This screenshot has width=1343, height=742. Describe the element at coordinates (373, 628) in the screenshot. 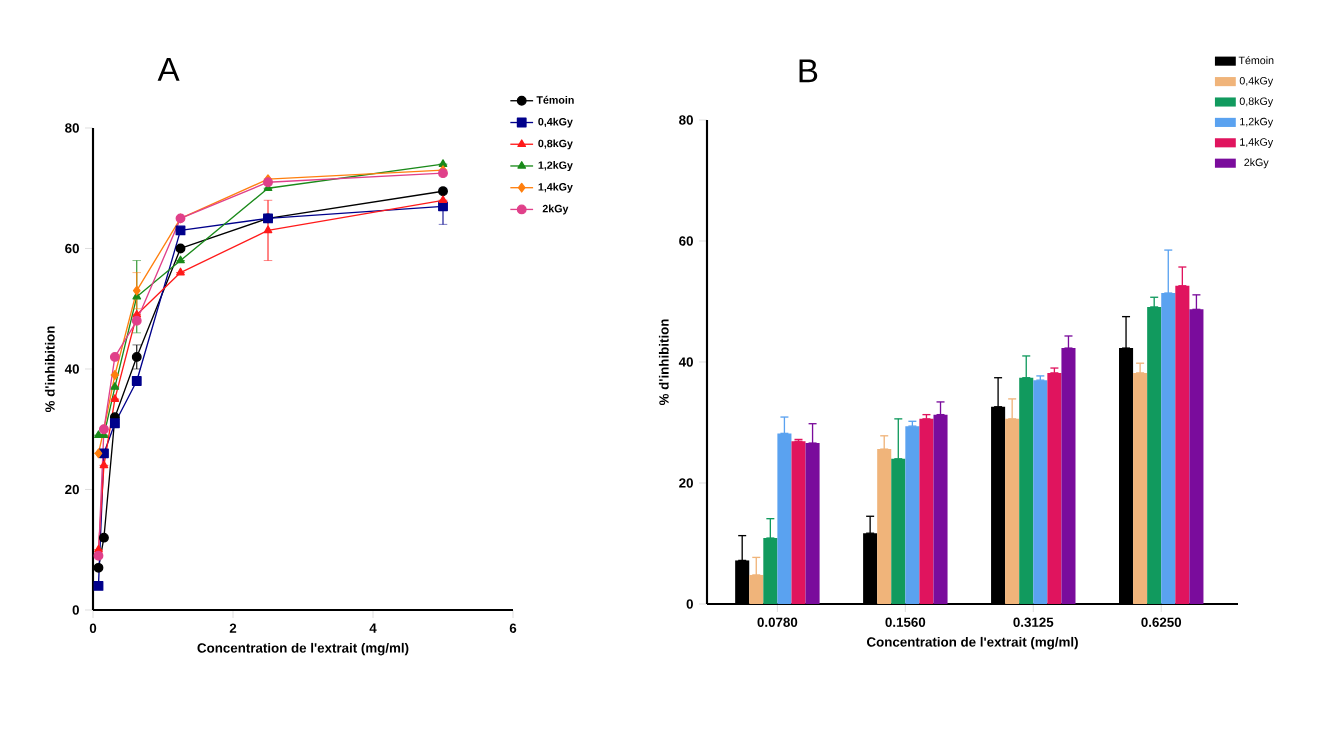

I see `x-tick-label: 4` at that location.